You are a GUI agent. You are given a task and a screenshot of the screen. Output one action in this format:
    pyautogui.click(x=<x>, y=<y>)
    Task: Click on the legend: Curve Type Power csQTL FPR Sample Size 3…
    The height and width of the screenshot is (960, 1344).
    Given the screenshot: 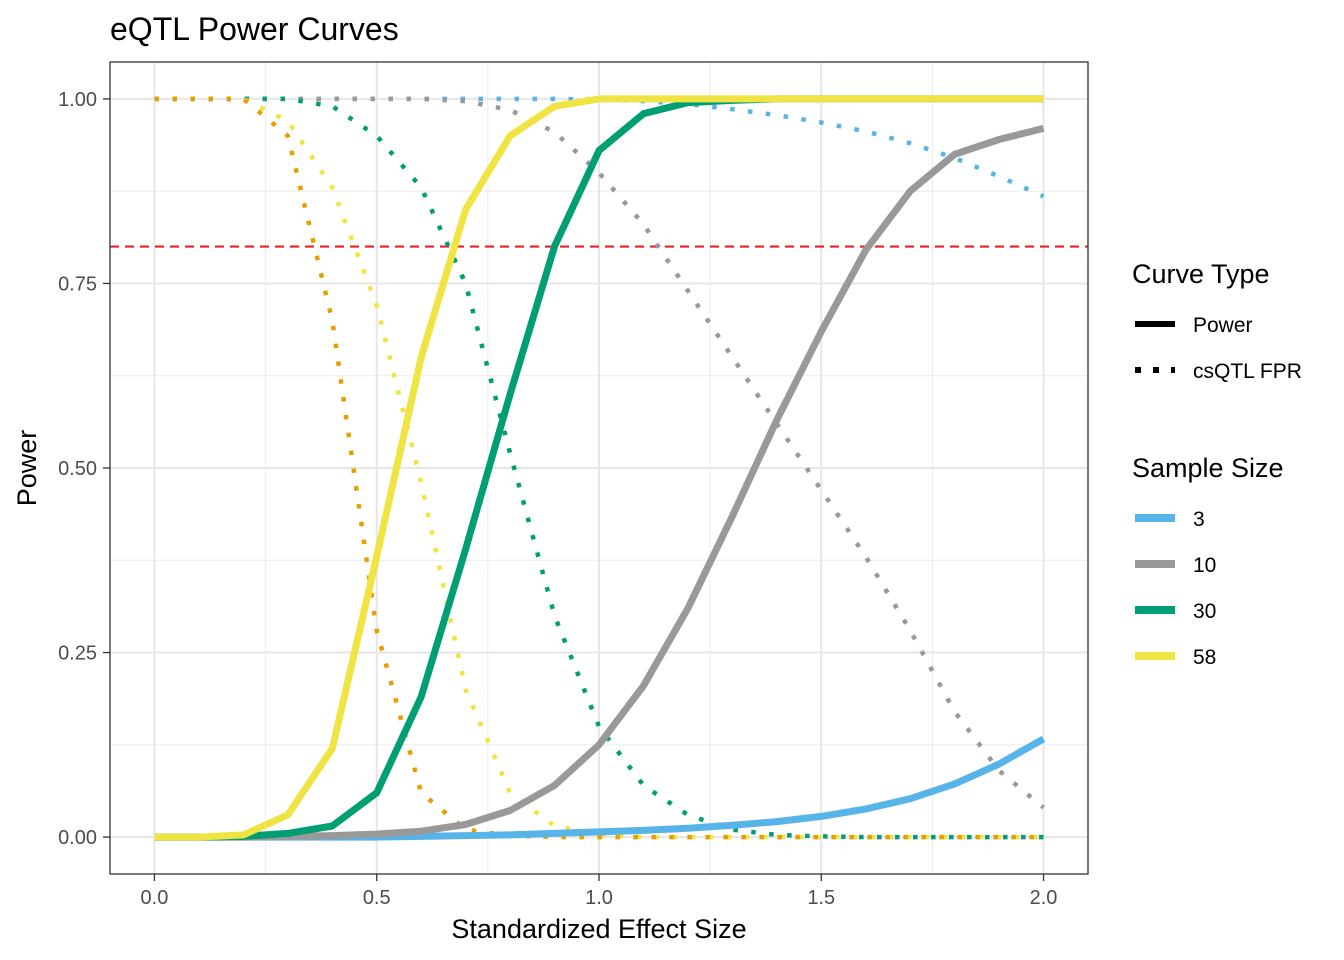 What is the action you would take?
    pyautogui.click(x=1217, y=464)
    